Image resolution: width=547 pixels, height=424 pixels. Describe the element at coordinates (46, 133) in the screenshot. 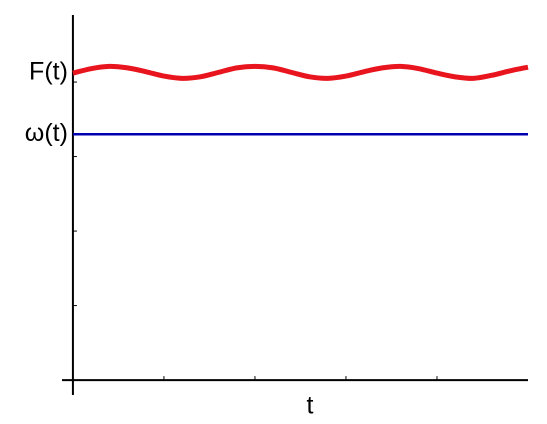

I see `series-label: ω(t)` at that location.